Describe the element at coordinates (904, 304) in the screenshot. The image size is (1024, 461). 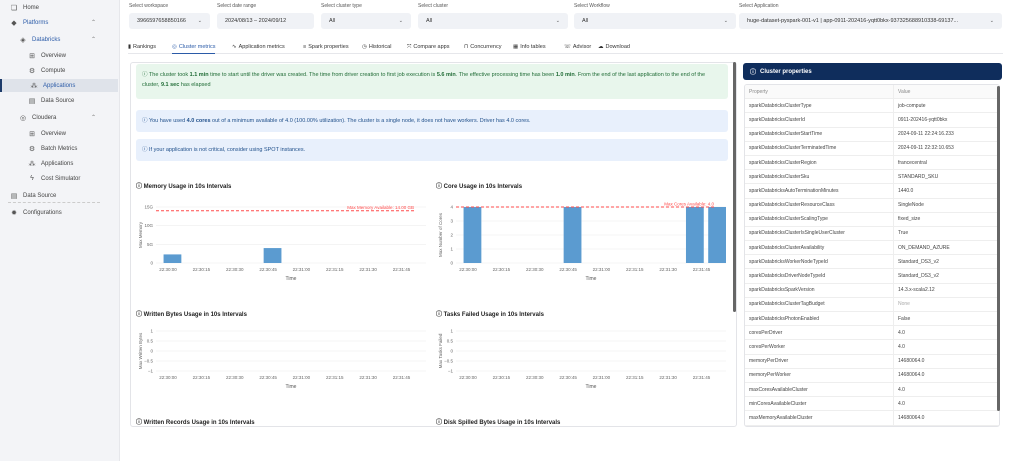
I see `property-value: None` at that location.